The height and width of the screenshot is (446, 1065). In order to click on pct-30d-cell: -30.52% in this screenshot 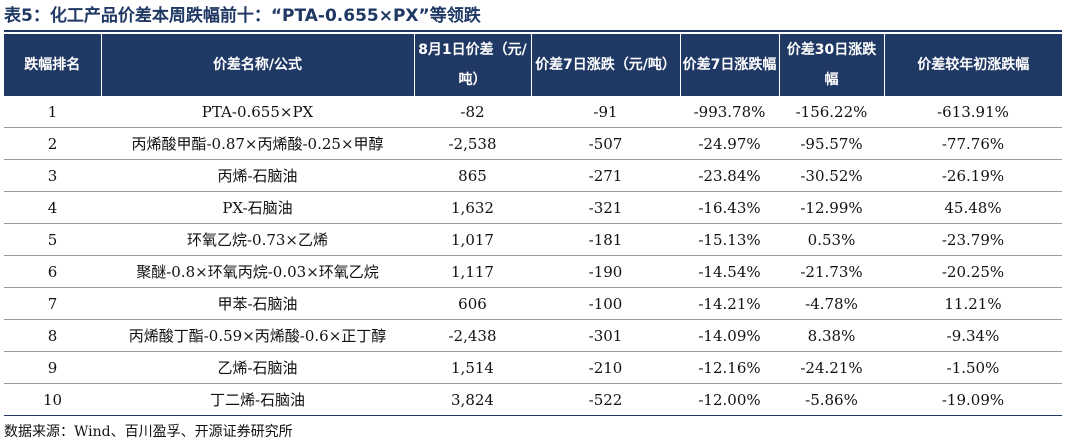, I will do `click(831, 175)`.